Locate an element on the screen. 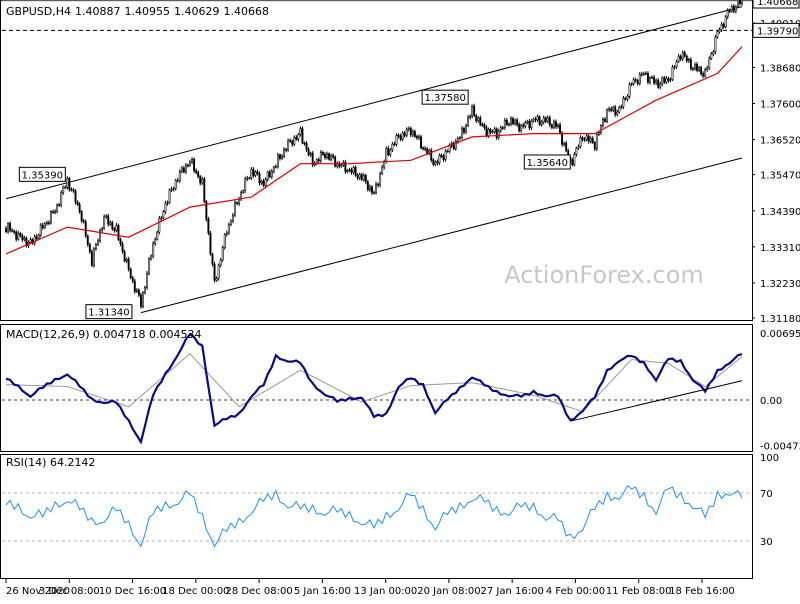  current-price-tag-text: 1.40668 is located at coordinates (777, 4).